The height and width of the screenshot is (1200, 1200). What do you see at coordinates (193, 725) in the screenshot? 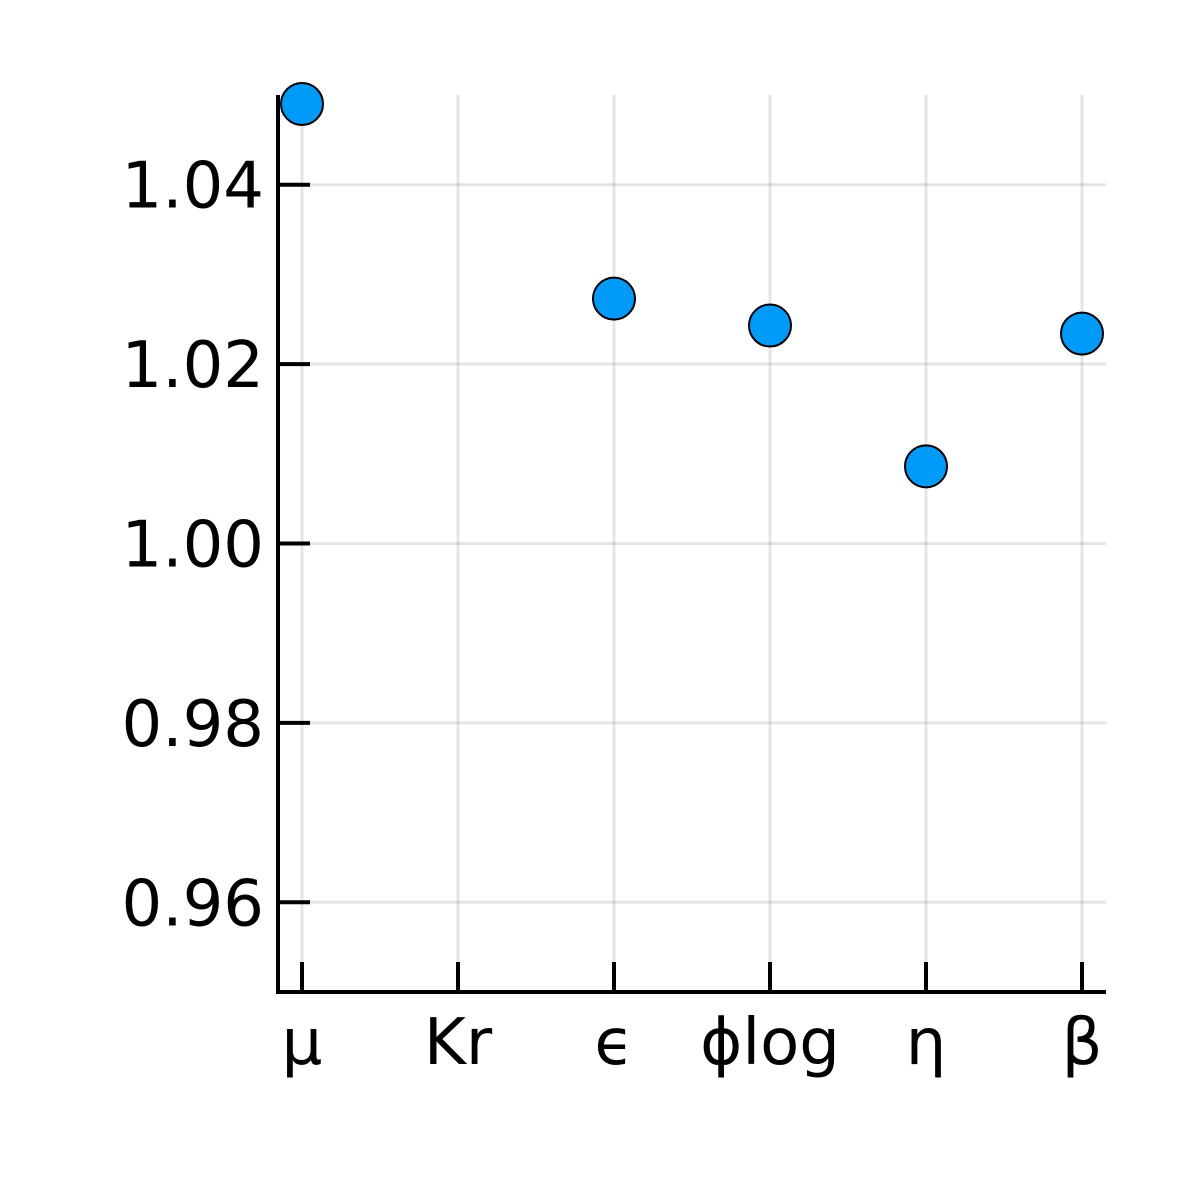
I see `y-tick-label: 0.98` at bounding box center [193, 725].